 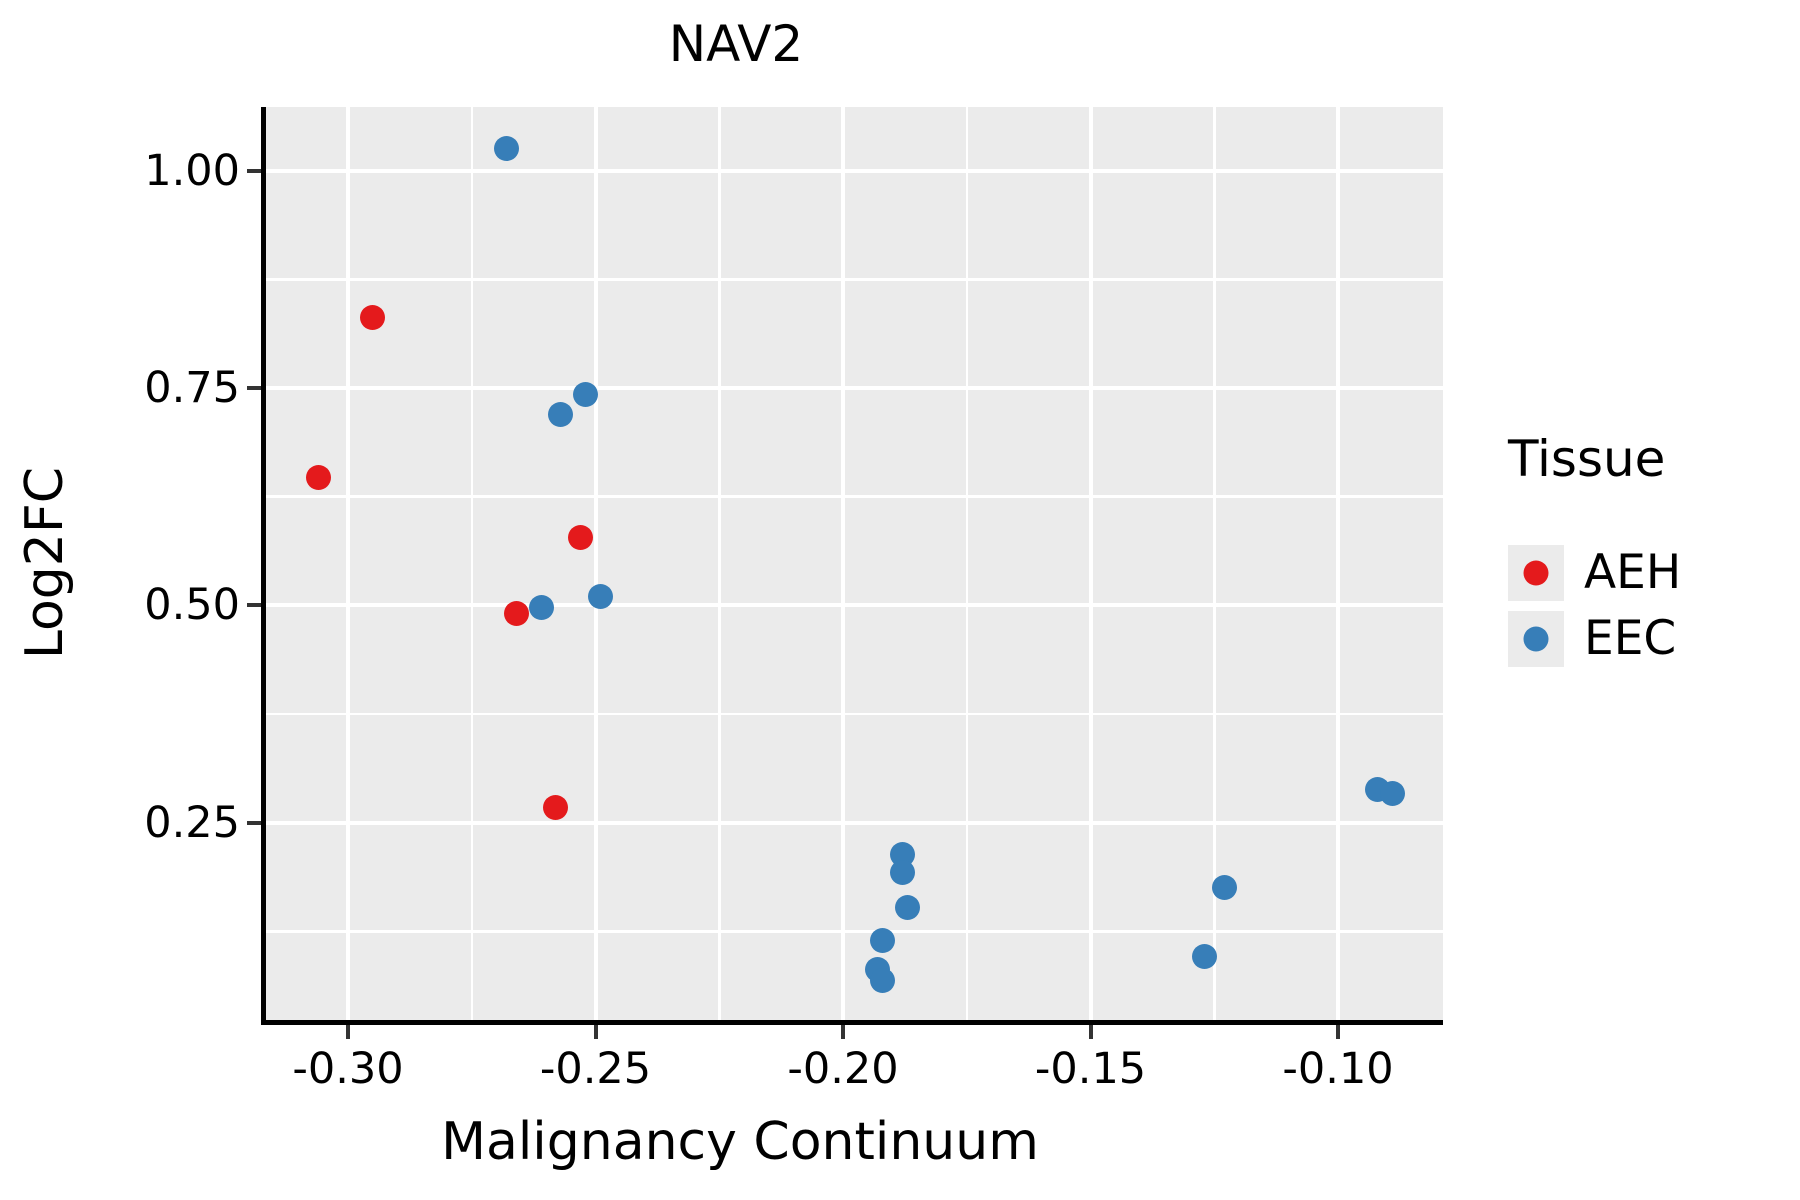 I want to click on legend-entries: AEH EEC, so click(x=1594, y=606).